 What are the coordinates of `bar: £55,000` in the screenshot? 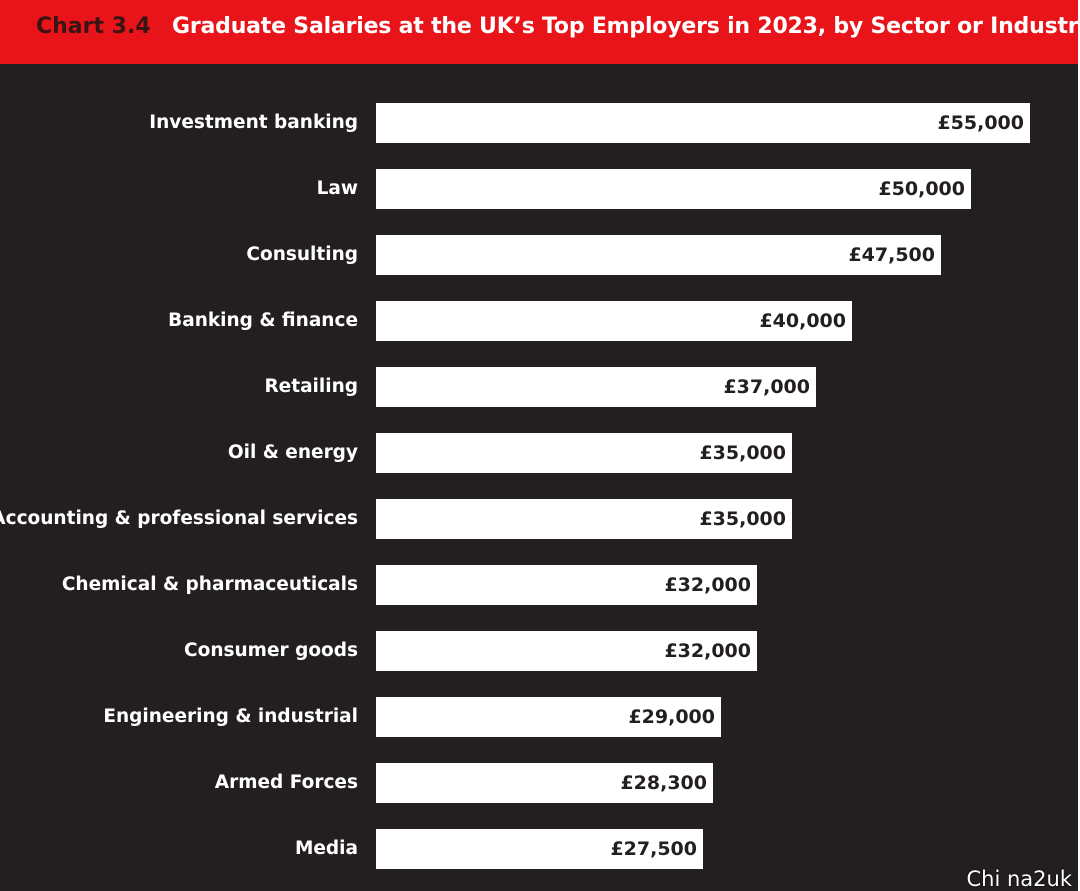 It's located at (703, 123).